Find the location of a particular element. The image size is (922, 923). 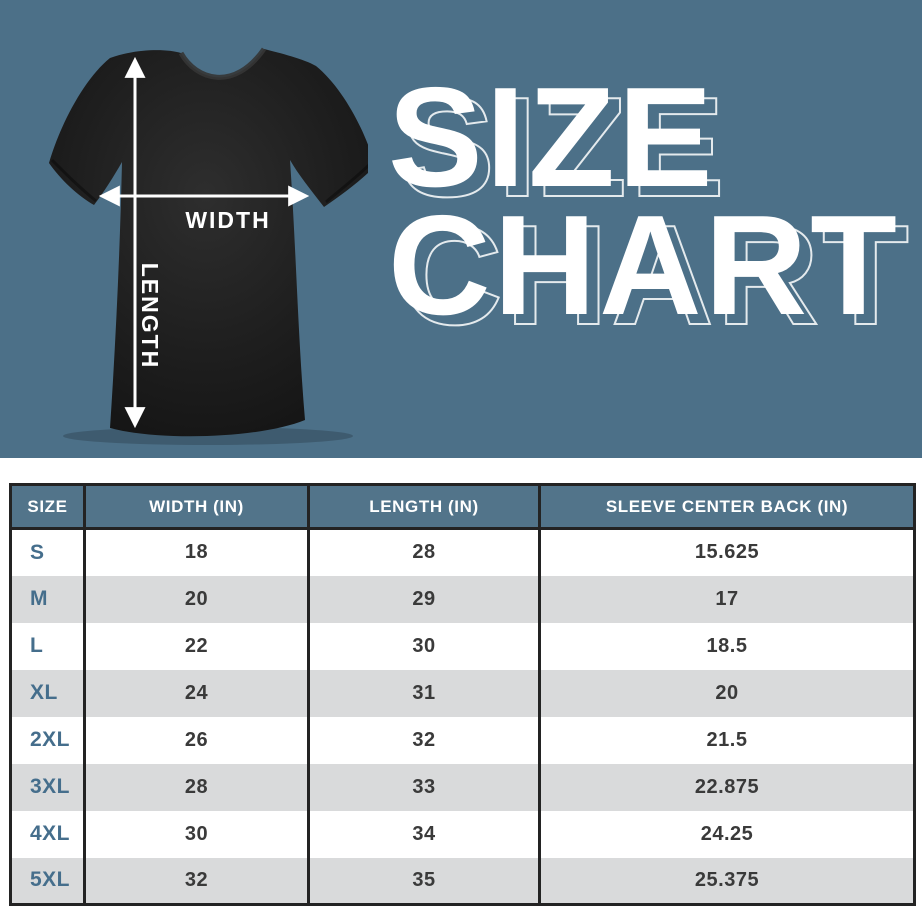

width-value: 30 is located at coordinates (196, 834).